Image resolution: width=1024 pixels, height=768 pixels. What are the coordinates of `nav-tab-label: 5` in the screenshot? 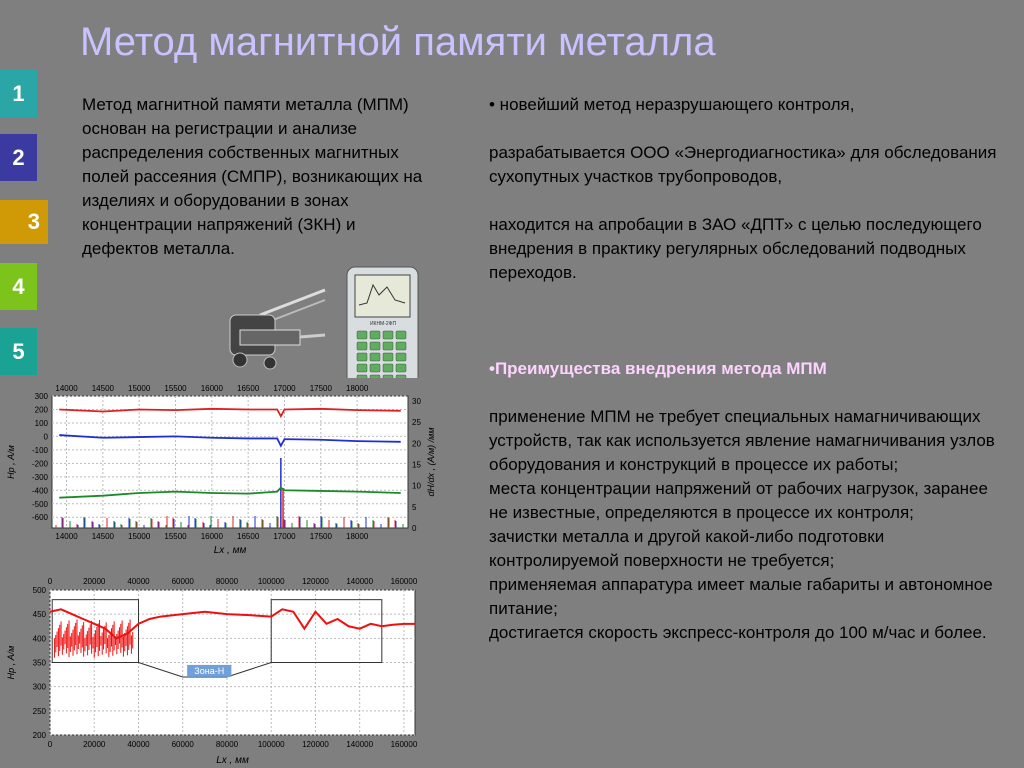 It's located at (18, 351).